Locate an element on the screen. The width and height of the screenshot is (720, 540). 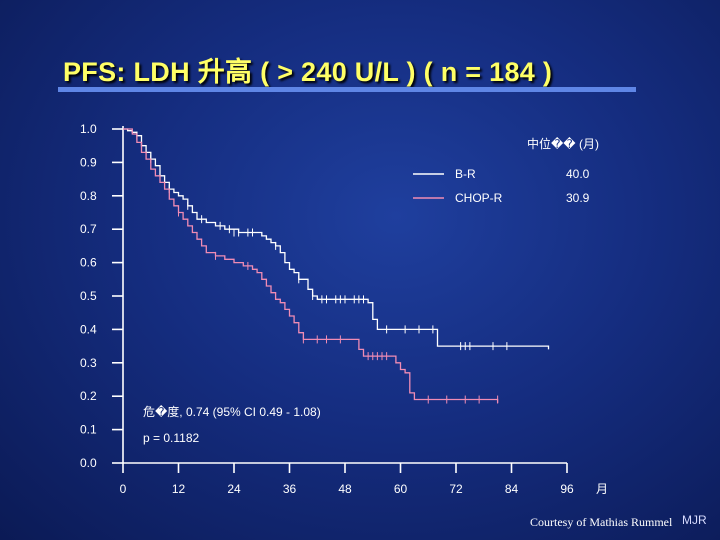
y-tick-label: 0.6 is located at coordinates (88, 263).